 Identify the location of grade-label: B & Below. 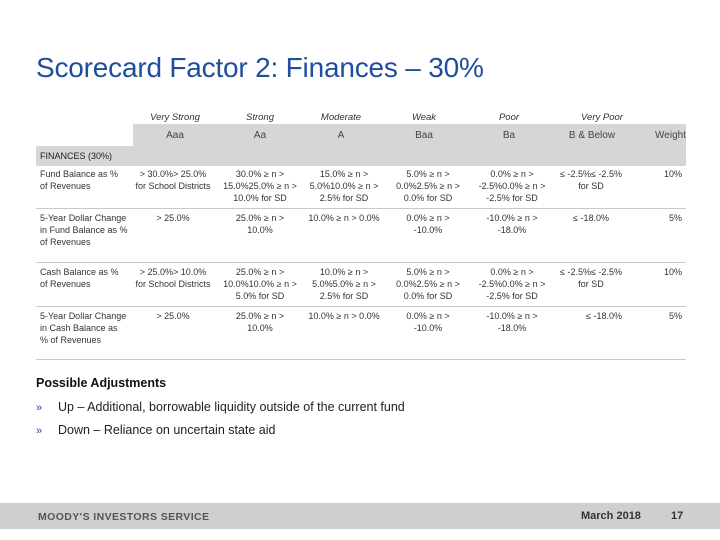
(592, 135).